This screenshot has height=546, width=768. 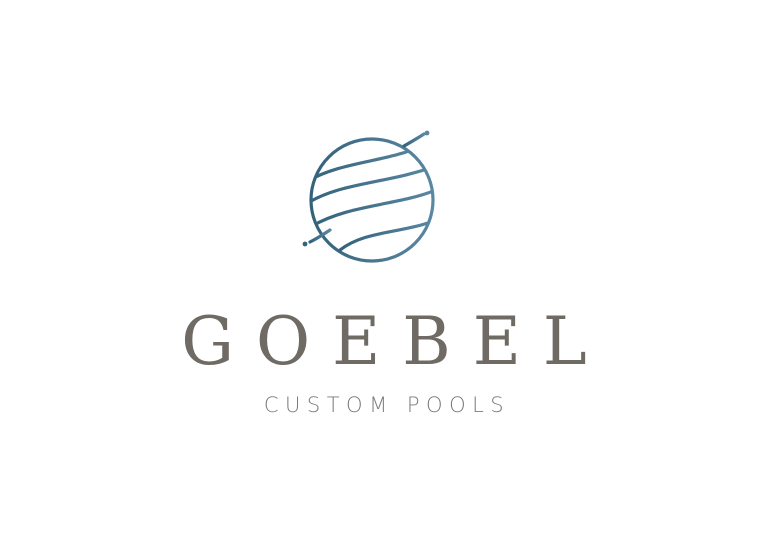 I want to click on wave-globe-icon, so click(x=368, y=196).